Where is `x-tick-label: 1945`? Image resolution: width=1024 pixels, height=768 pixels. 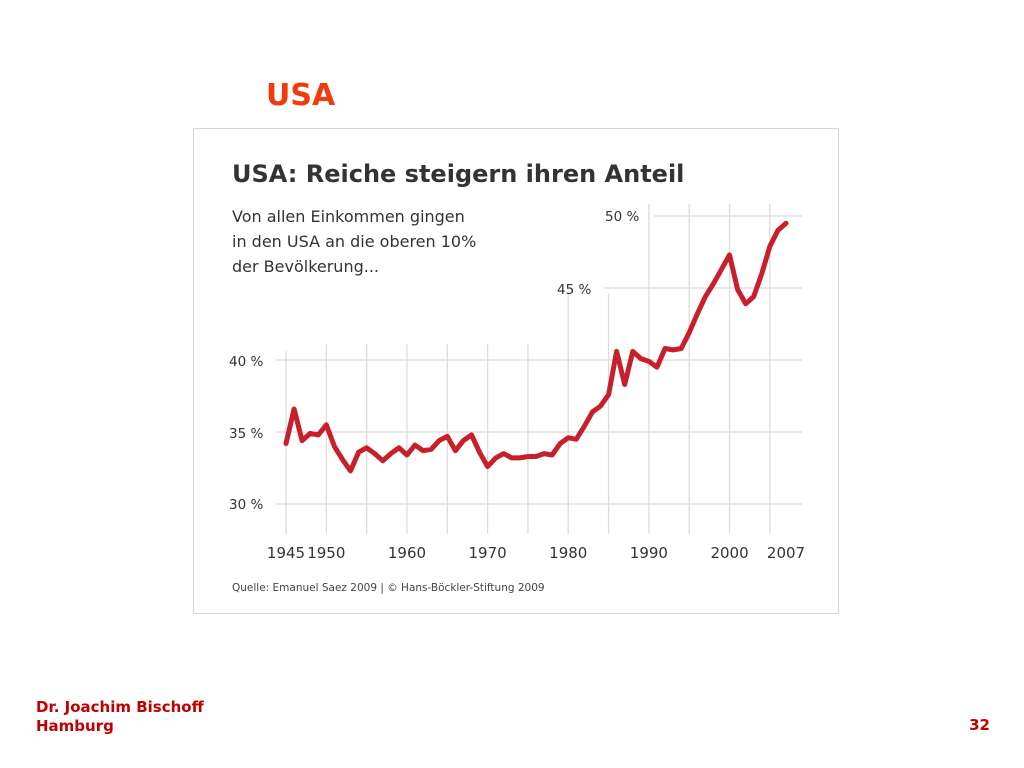
x-tick-label: 1945 is located at coordinates (286, 553).